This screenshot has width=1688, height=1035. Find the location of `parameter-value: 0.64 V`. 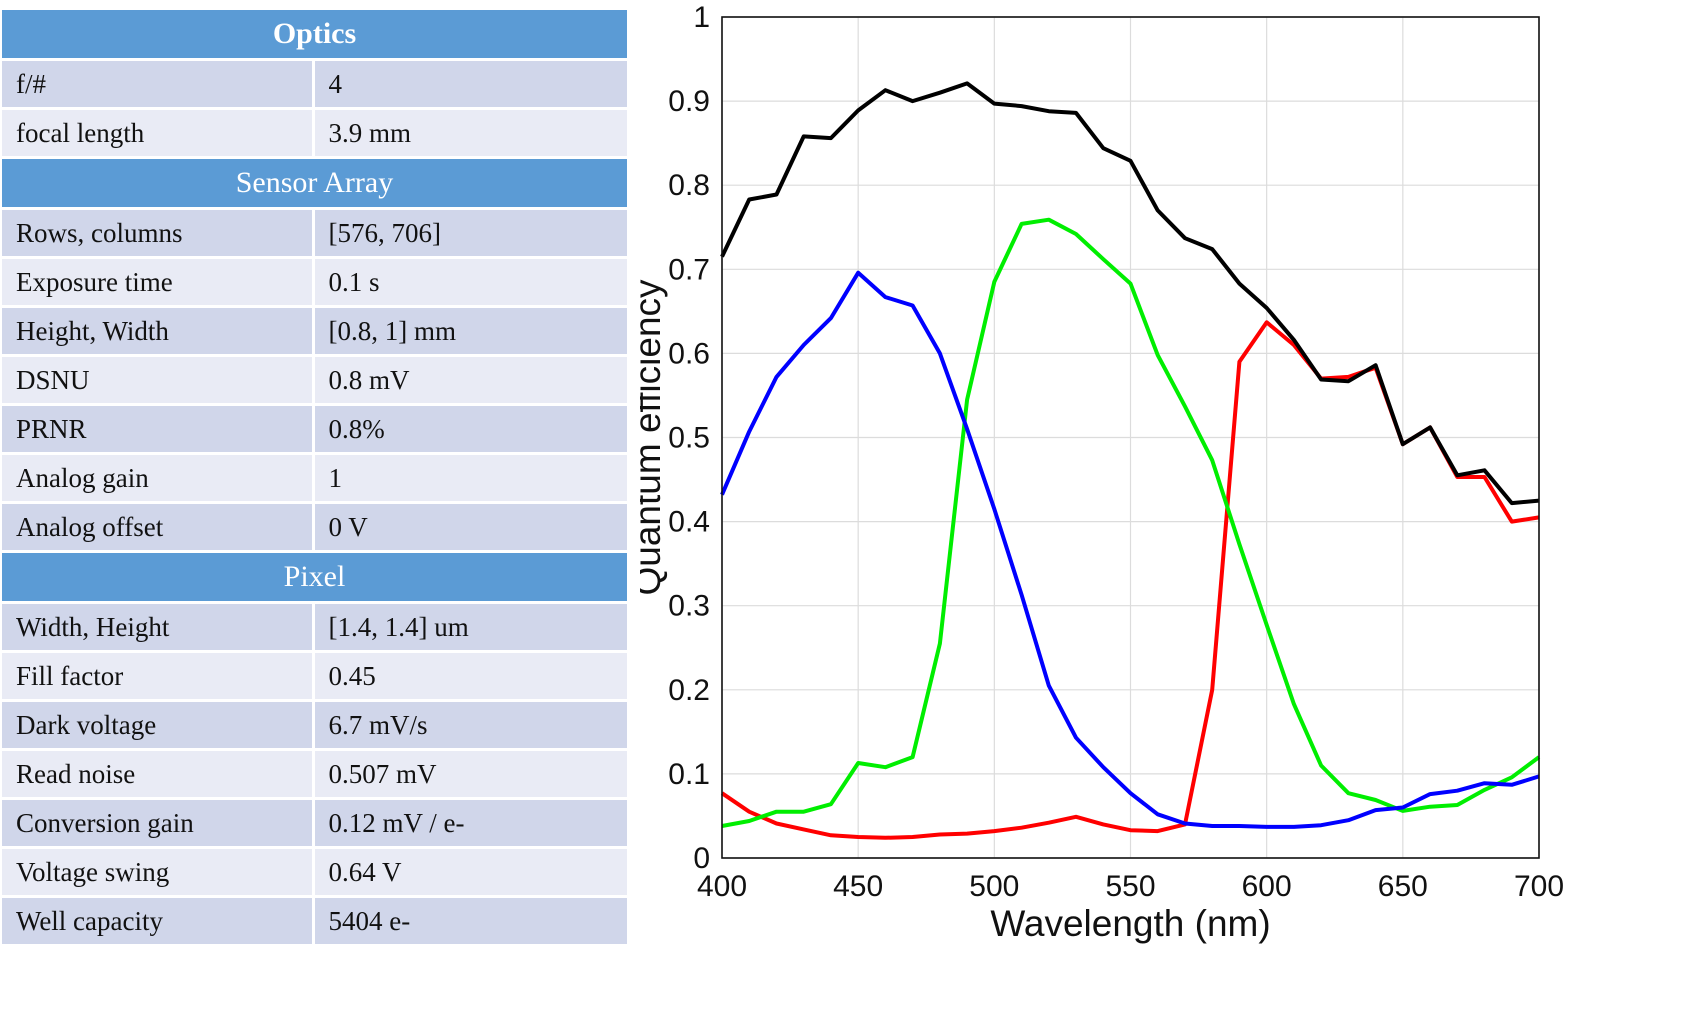

parameter-value: 0.64 V is located at coordinates (470, 872).